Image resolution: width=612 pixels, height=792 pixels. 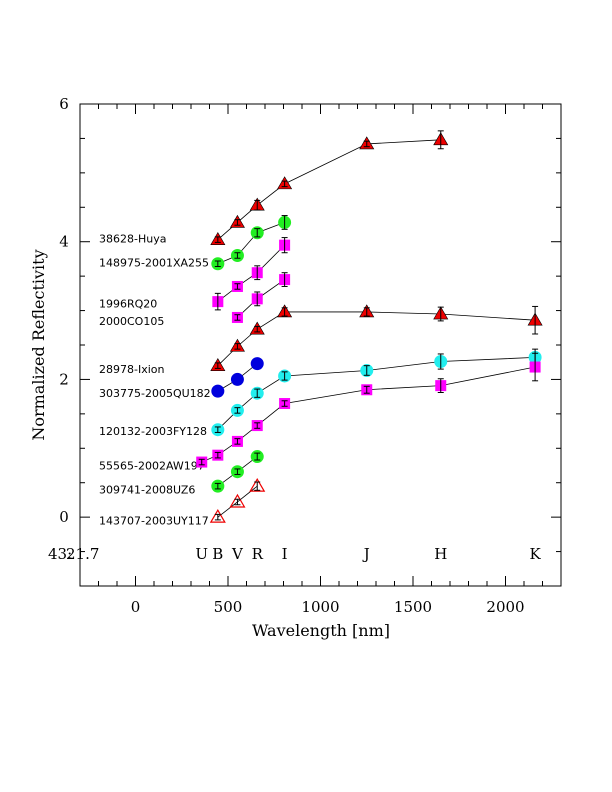 I want to click on band-label-I: I, so click(x=285, y=554).